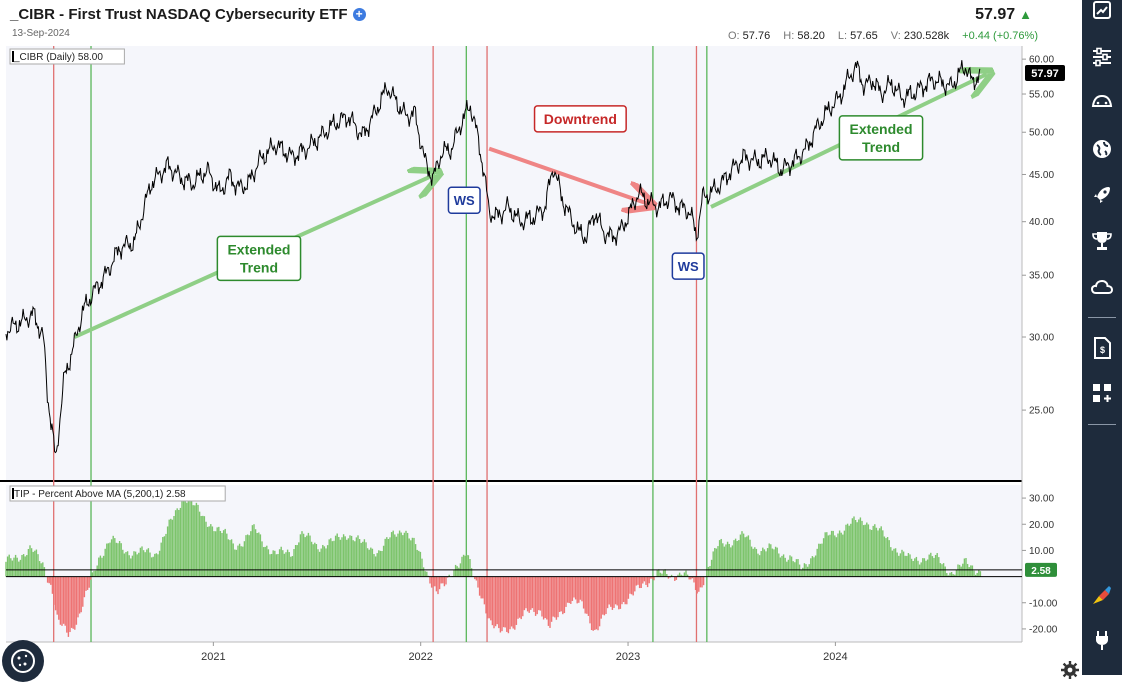 The width and height of the screenshot is (1122, 687). I want to click on color-icon, so click(1102, 595).